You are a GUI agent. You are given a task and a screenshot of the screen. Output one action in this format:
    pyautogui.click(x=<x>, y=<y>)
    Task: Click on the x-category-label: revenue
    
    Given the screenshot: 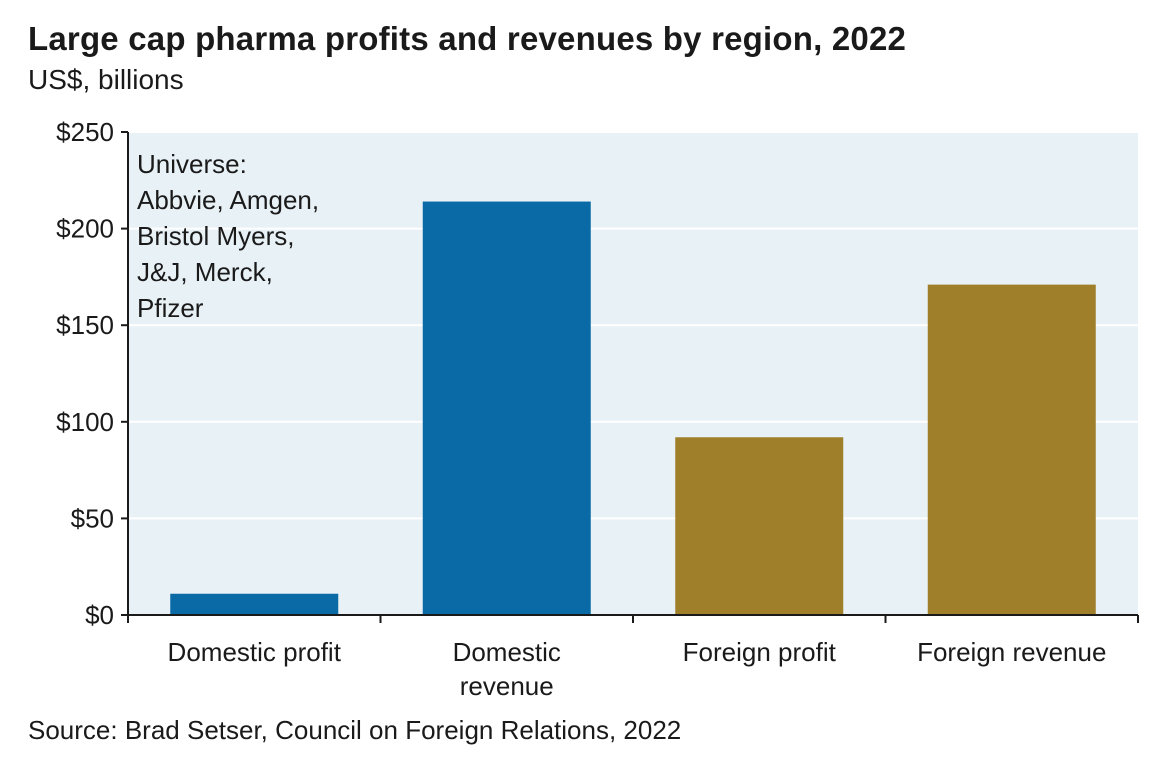 What is the action you would take?
    pyautogui.click(x=507, y=686)
    